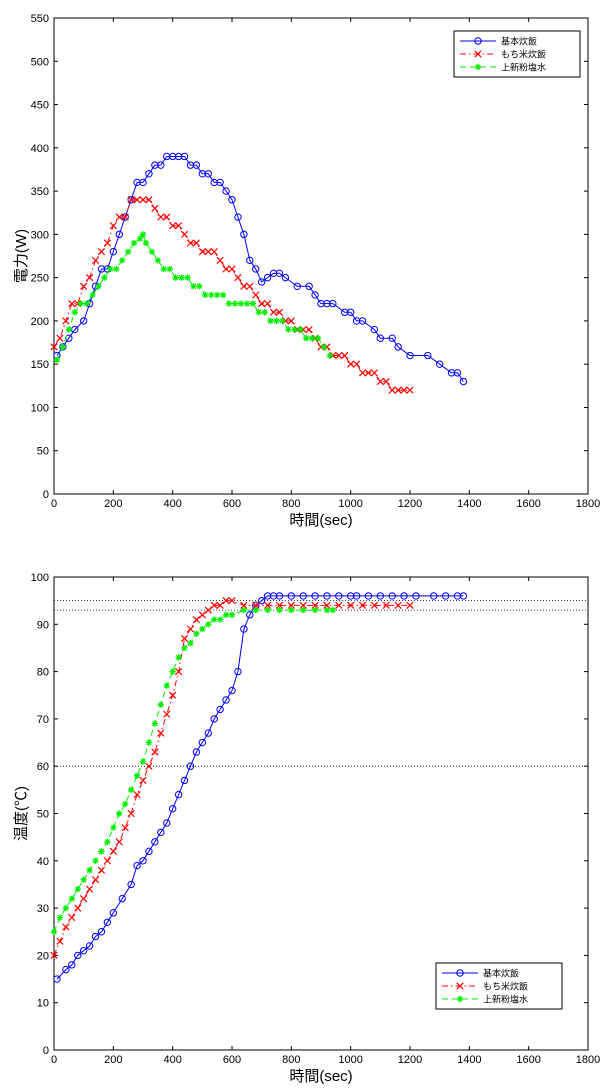 This screenshot has width=601, height=1091. I want to click on temp-y-axis-label: 温度(℃), so click(21, 813).